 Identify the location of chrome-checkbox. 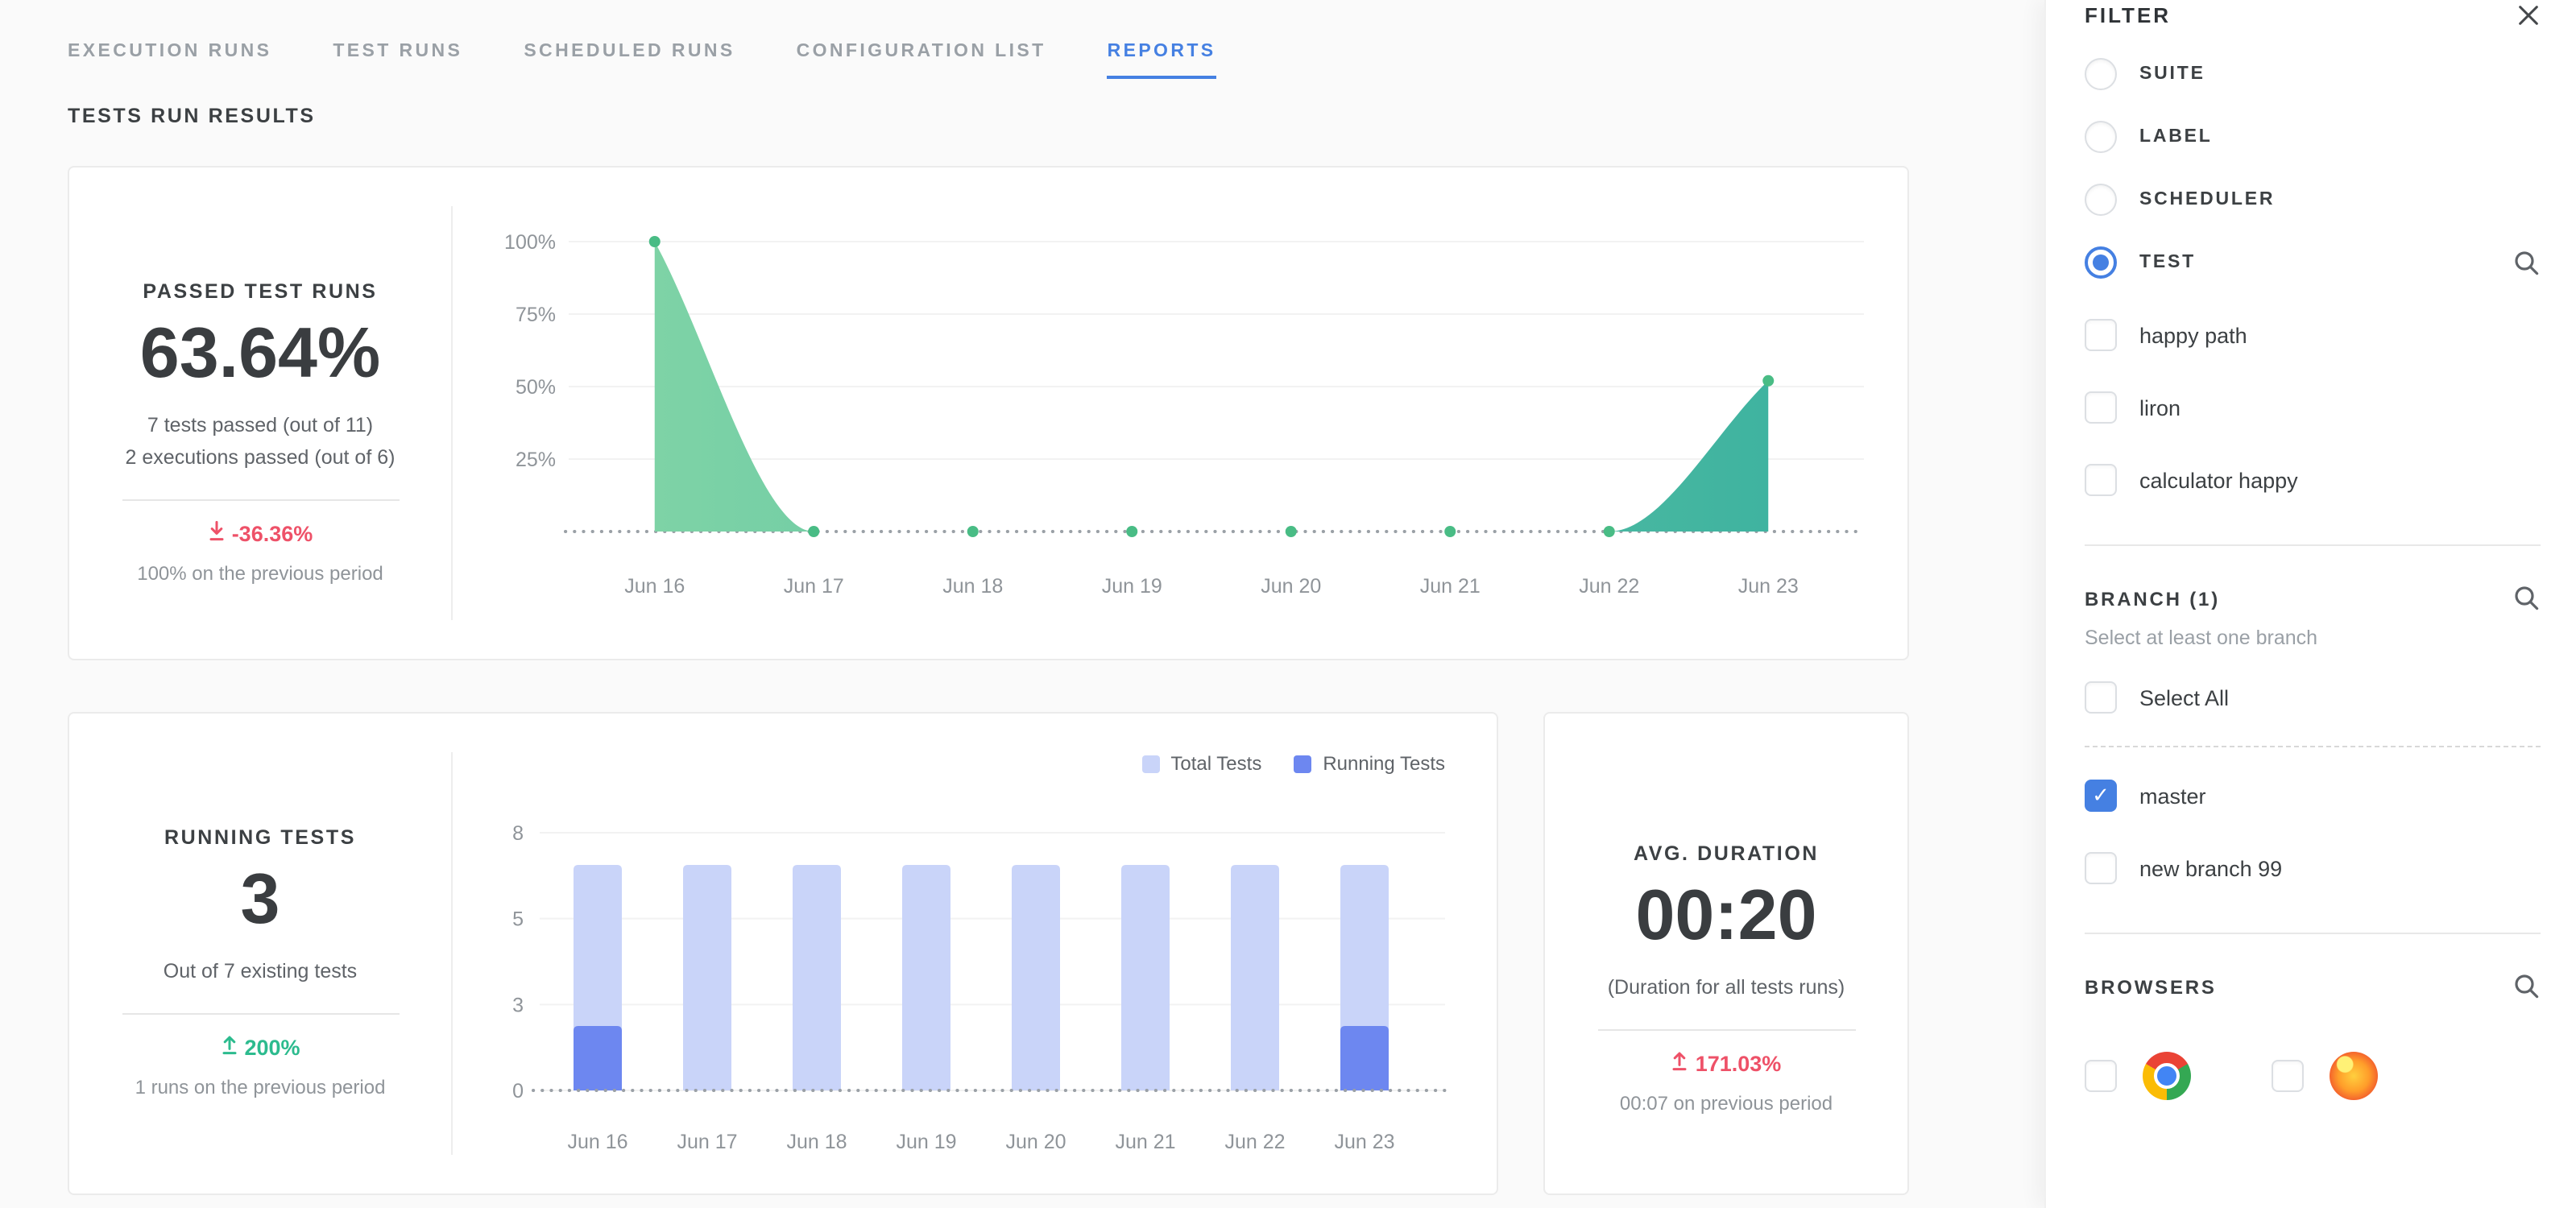
(2101, 1076).